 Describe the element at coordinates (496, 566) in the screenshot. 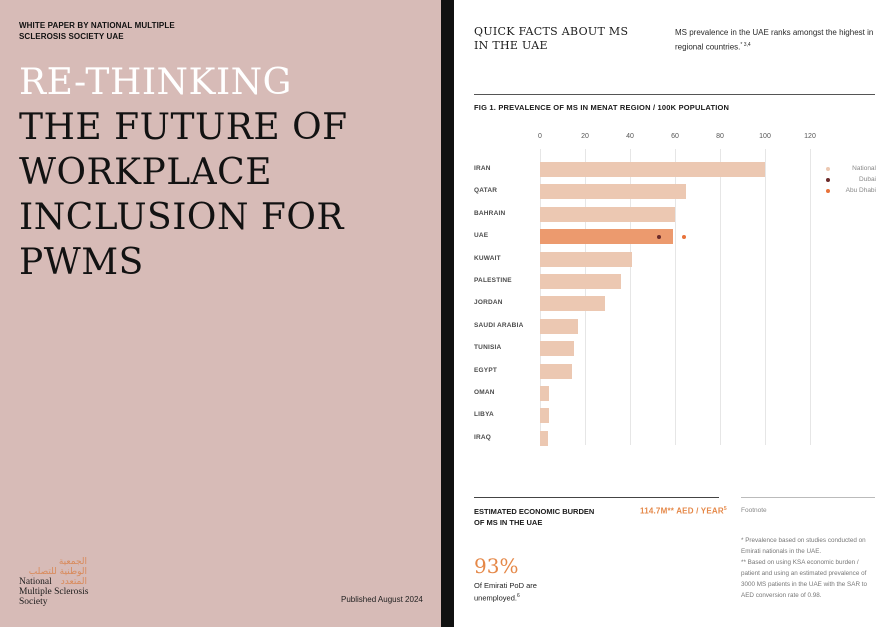

I see `unemployment-percent: 93%` at that location.